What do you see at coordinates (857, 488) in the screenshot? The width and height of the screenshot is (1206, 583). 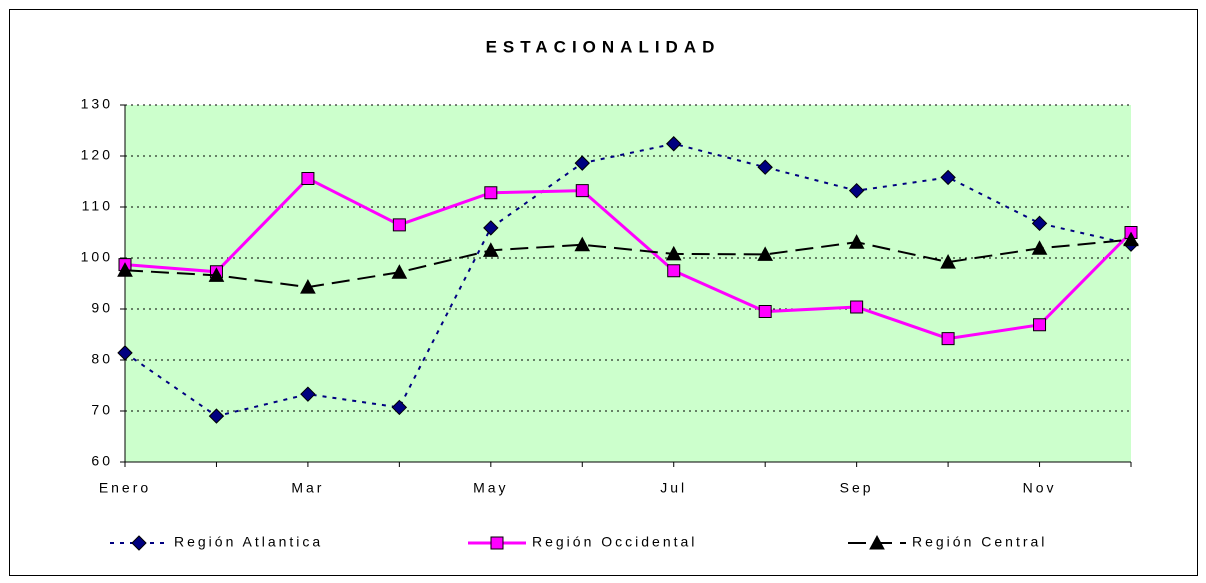 I see `x-tick-label: Sep` at bounding box center [857, 488].